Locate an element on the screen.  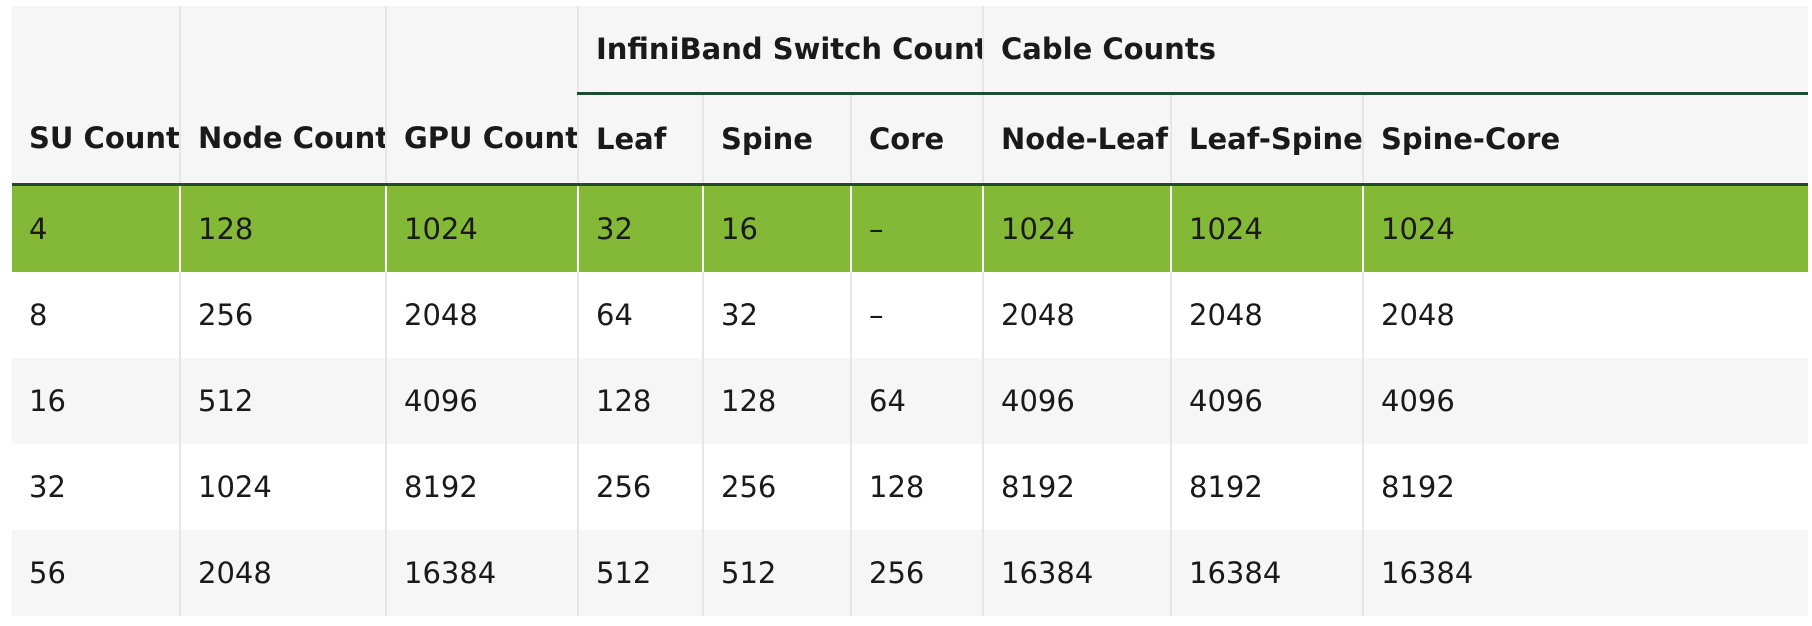
table-row: 32 1024 8192 256 256 128 8192 8192 8192 is located at coordinates (910, 487).